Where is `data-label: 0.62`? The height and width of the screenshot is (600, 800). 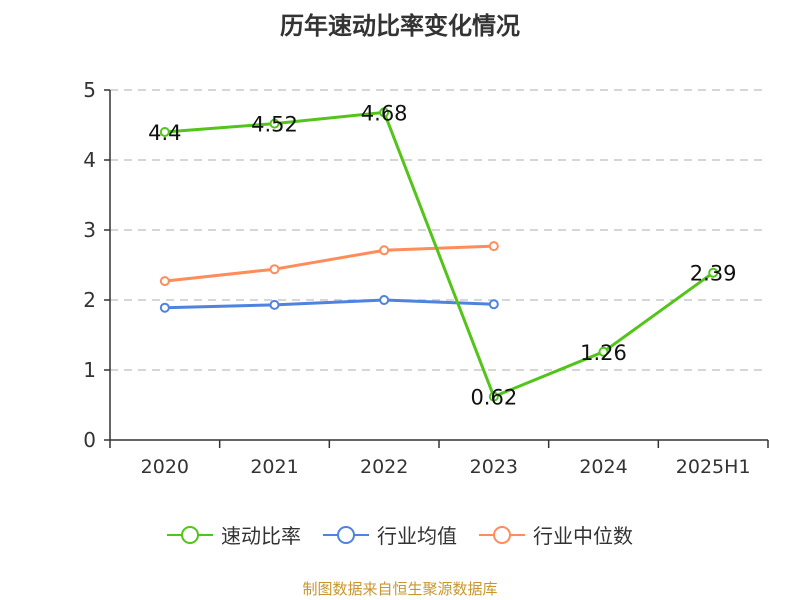
data-label: 0.62 is located at coordinates (493, 398).